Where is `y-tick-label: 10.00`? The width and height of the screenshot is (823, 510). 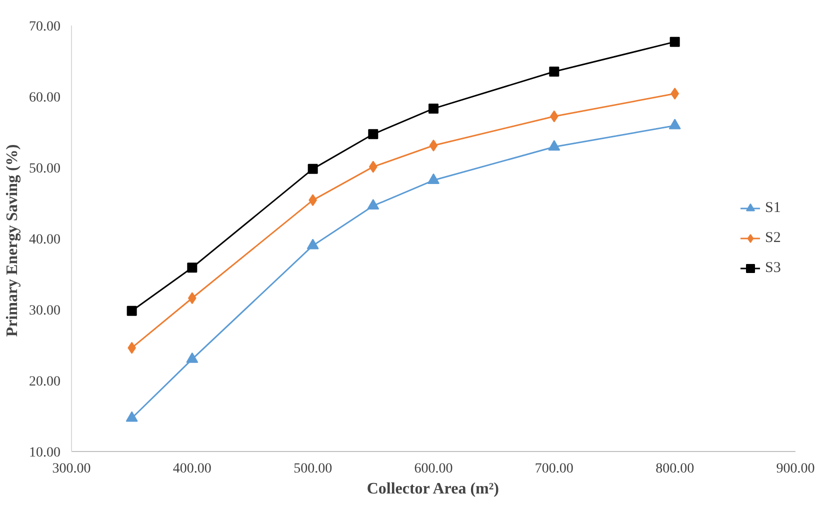 y-tick-label: 10.00 is located at coordinates (44, 453).